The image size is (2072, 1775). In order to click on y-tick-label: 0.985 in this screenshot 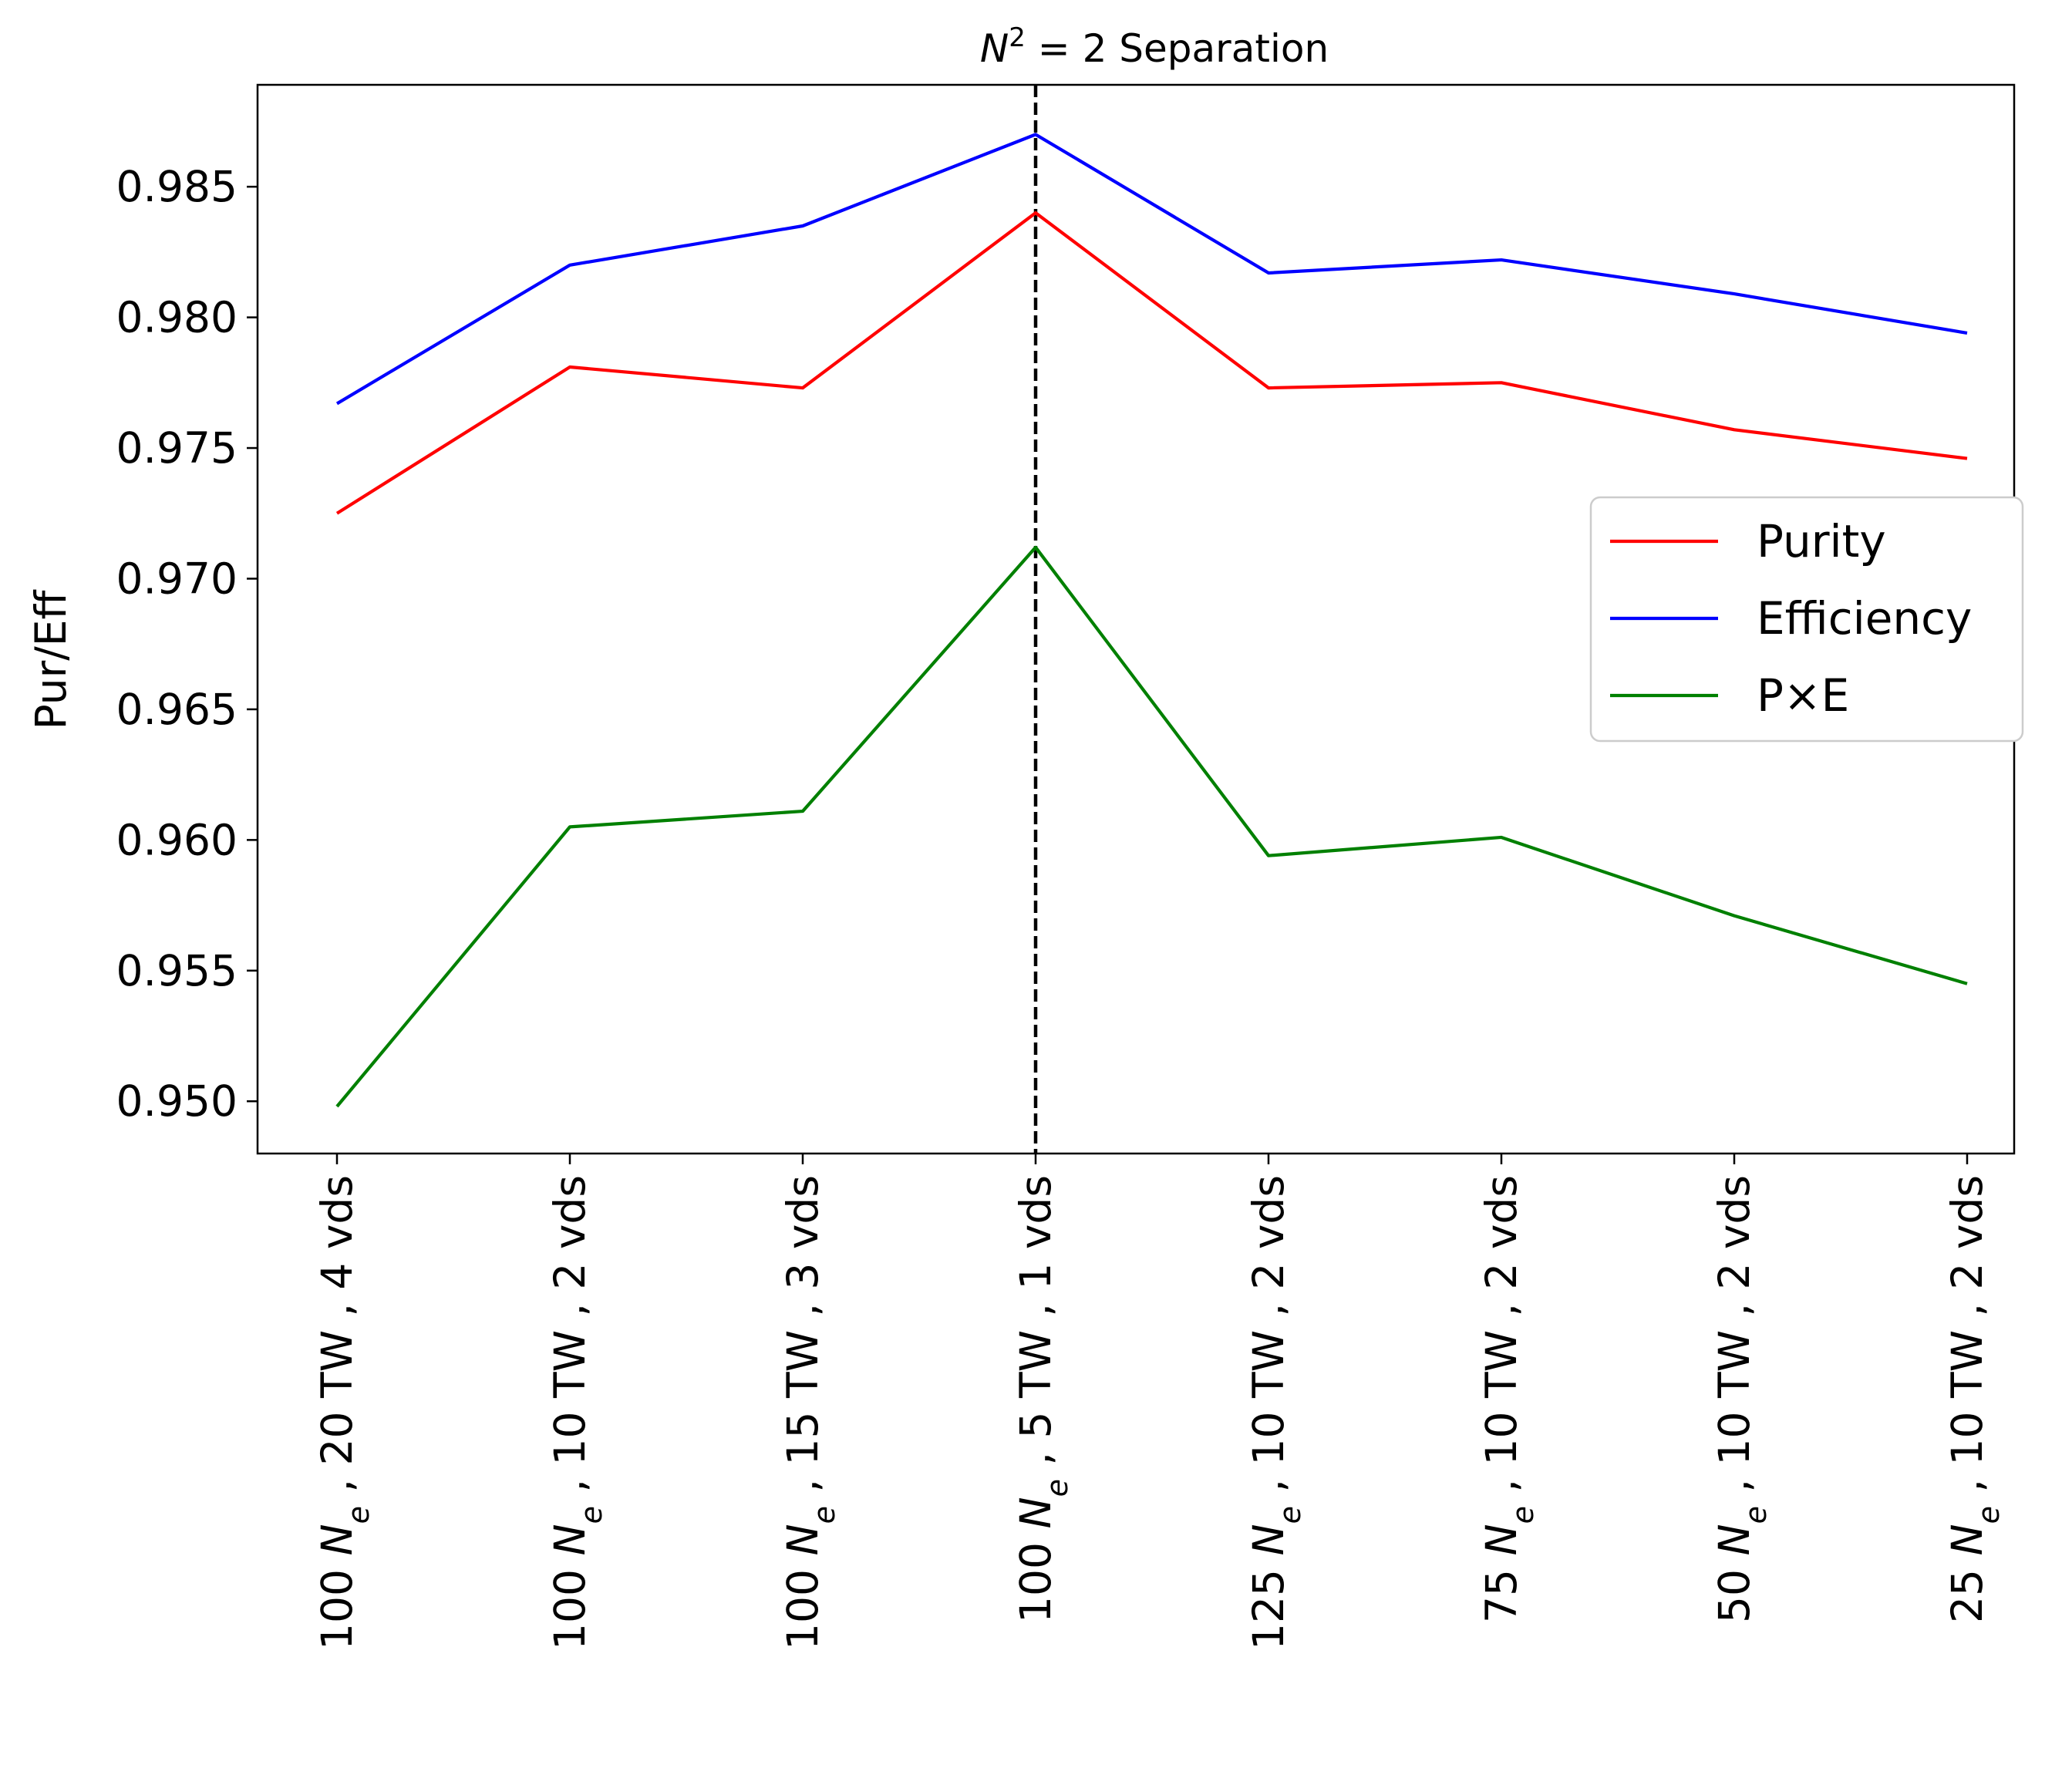, I will do `click(177, 186)`.